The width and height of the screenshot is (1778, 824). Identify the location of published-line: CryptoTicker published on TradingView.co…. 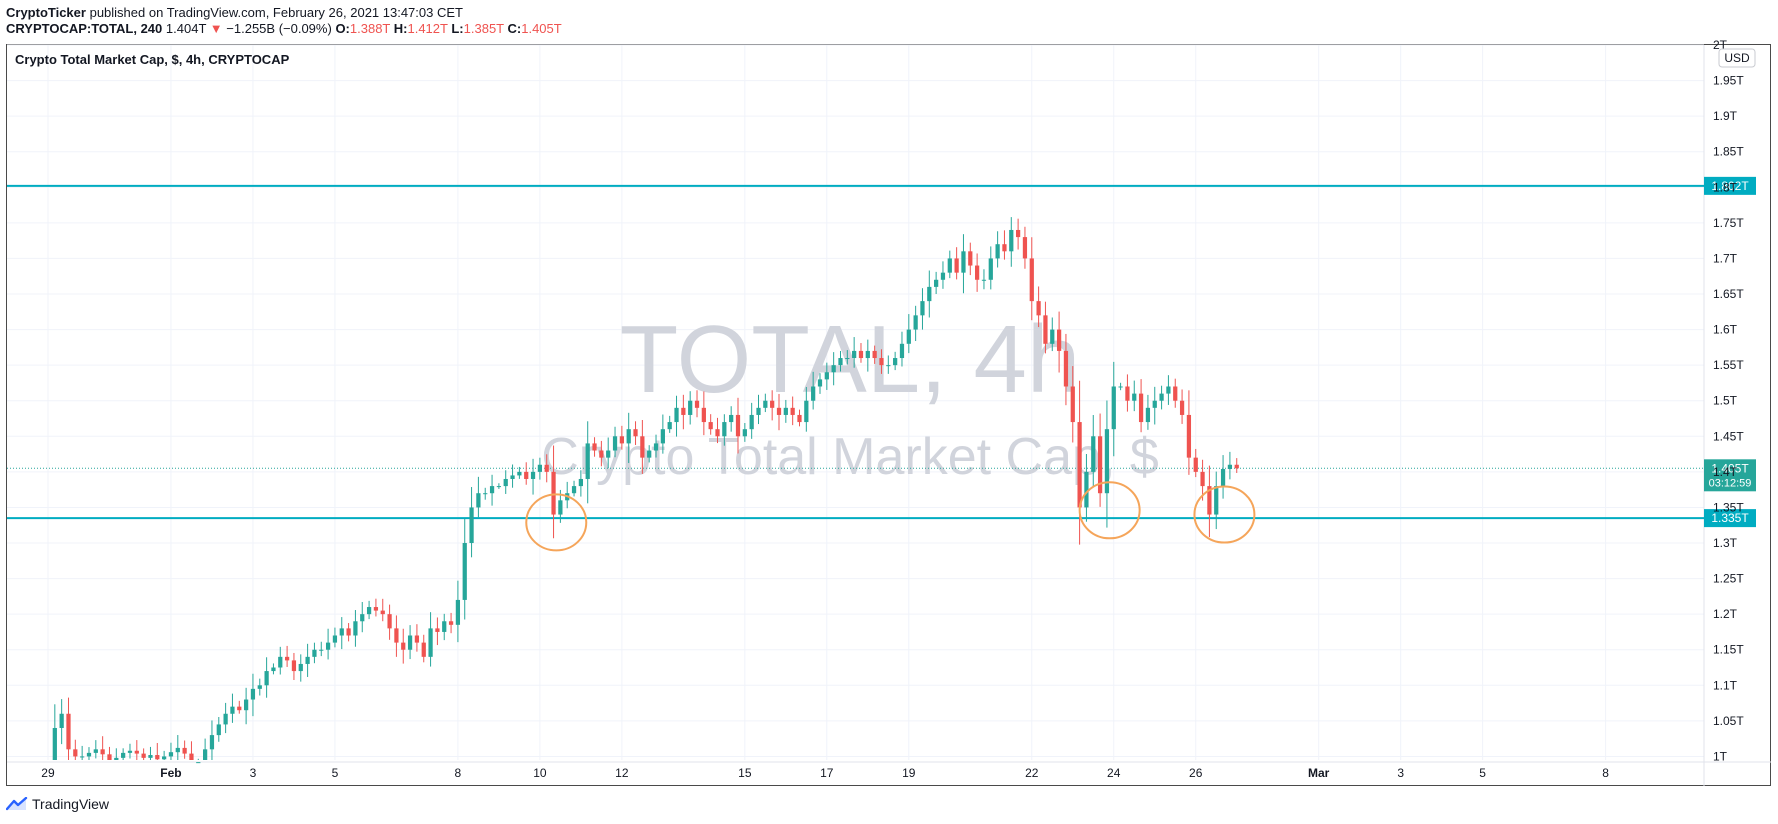
(234, 12).